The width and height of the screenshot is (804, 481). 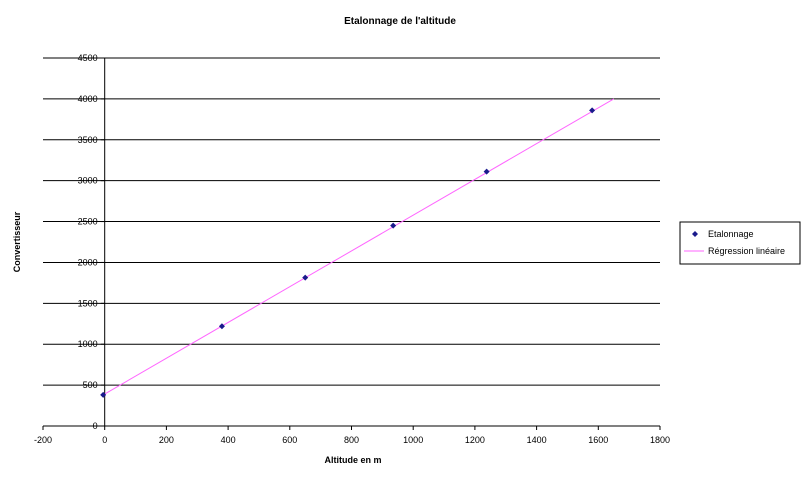 I want to click on legend-box, so click(x=740, y=243).